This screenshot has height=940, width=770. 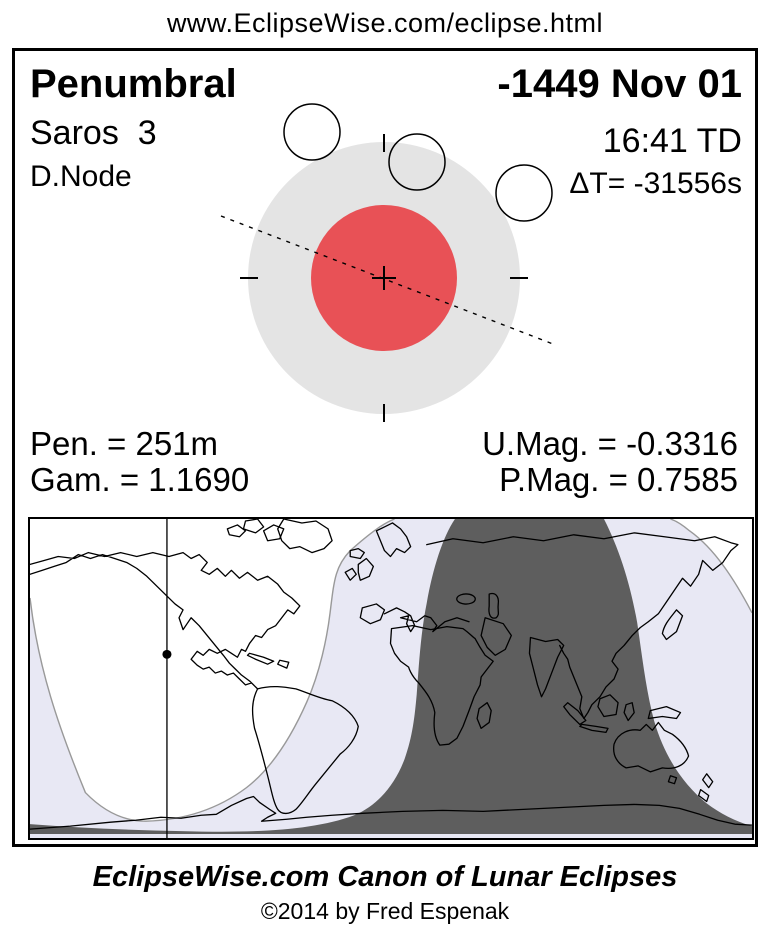 I want to click on center-cross-marker, so click(x=384, y=278).